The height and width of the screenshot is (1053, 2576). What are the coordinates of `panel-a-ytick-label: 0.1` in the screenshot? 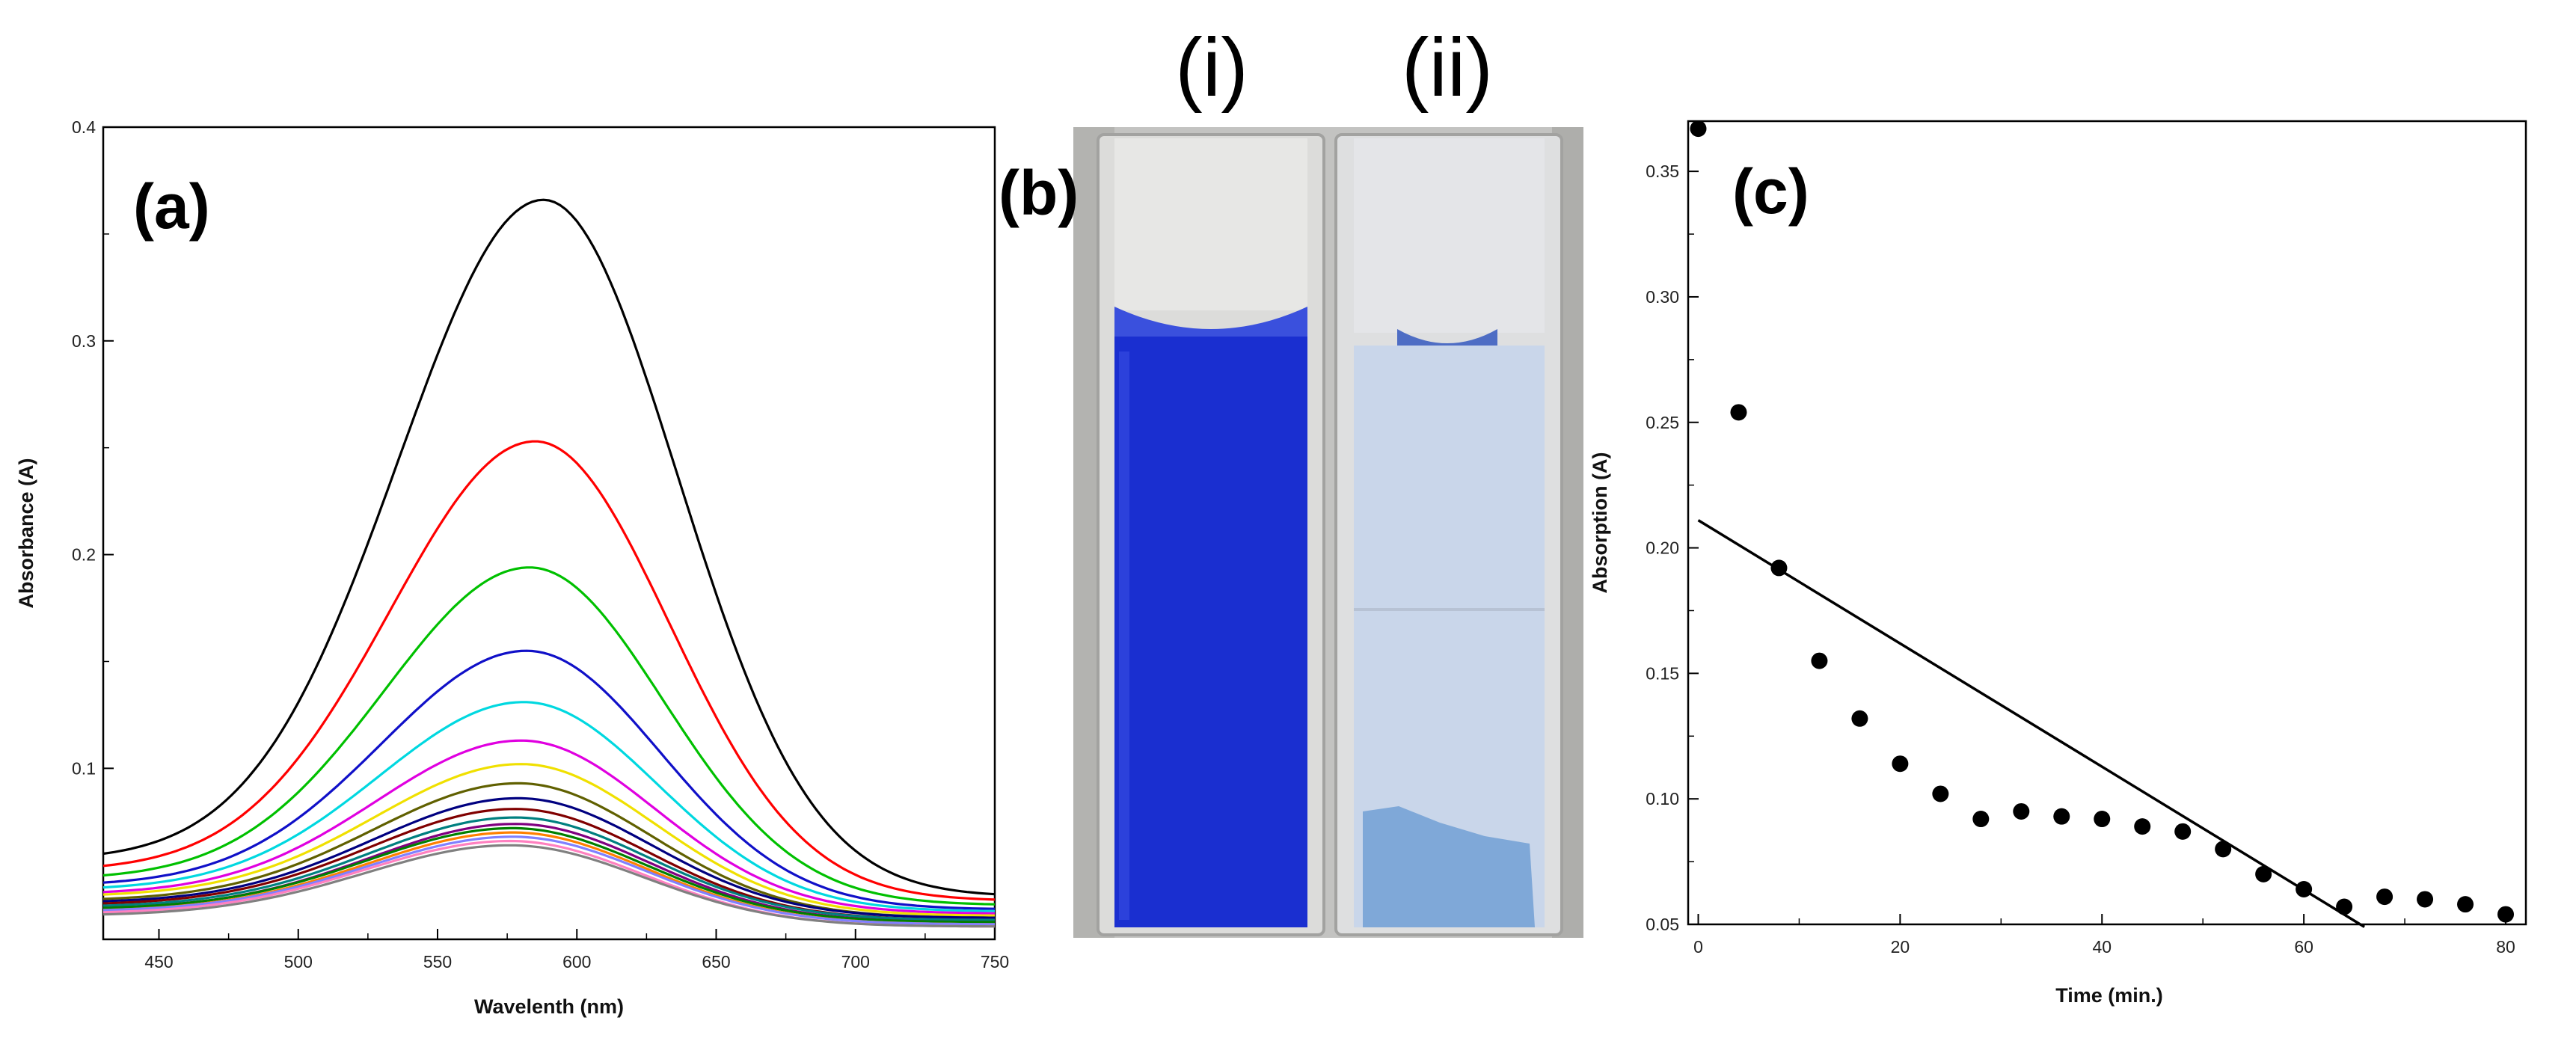 It's located at (84, 768).